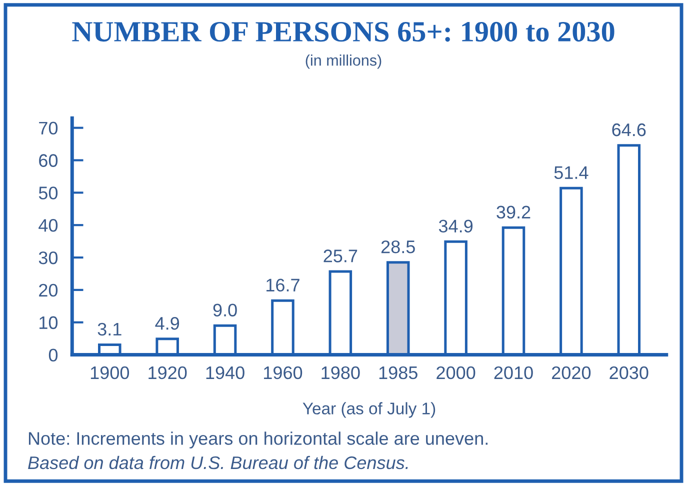  Describe the element at coordinates (48, 193) in the screenshot. I see `y-tick-label: 50` at that location.